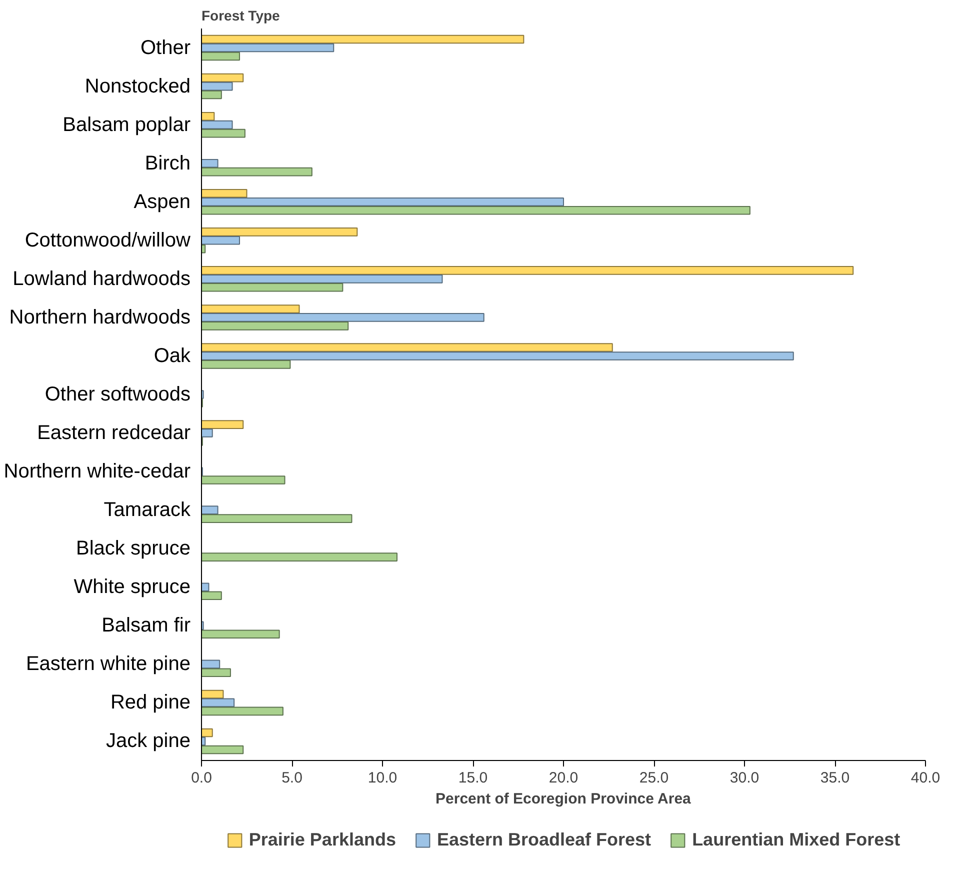  I want to click on y-tick-label: Black spruce, so click(133, 549).